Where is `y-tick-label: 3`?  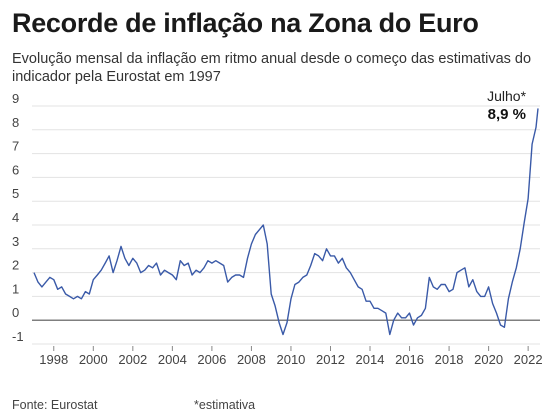
y-tick-label: 3 is located at coordinates (15, 241).